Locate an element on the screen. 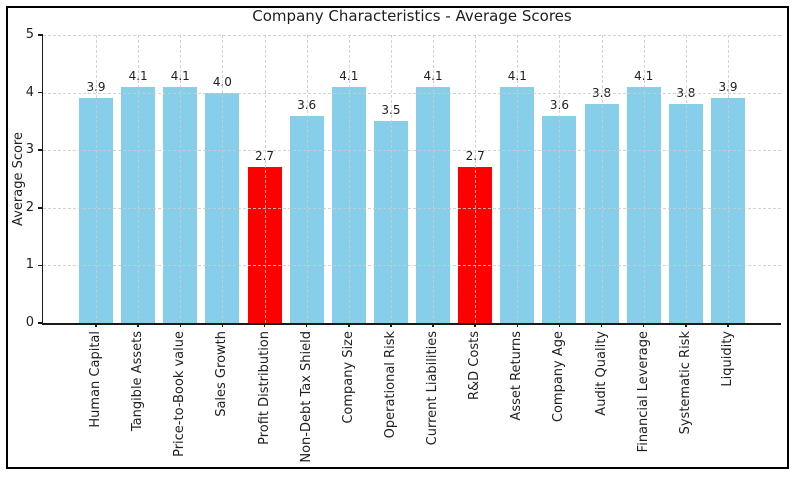 Image resolution: width=797 pixels, height=478 pixels. x-tick-label: Company Age is located at coordinates (559, 377).